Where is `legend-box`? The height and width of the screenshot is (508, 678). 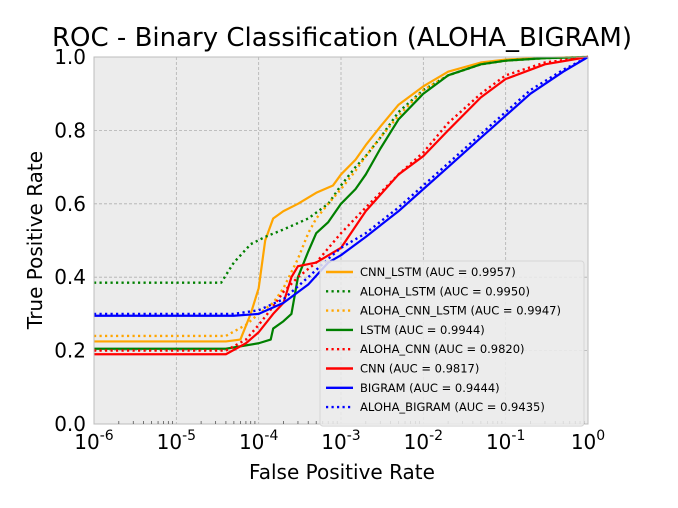
legend-box is located at coordinates (452, 343).